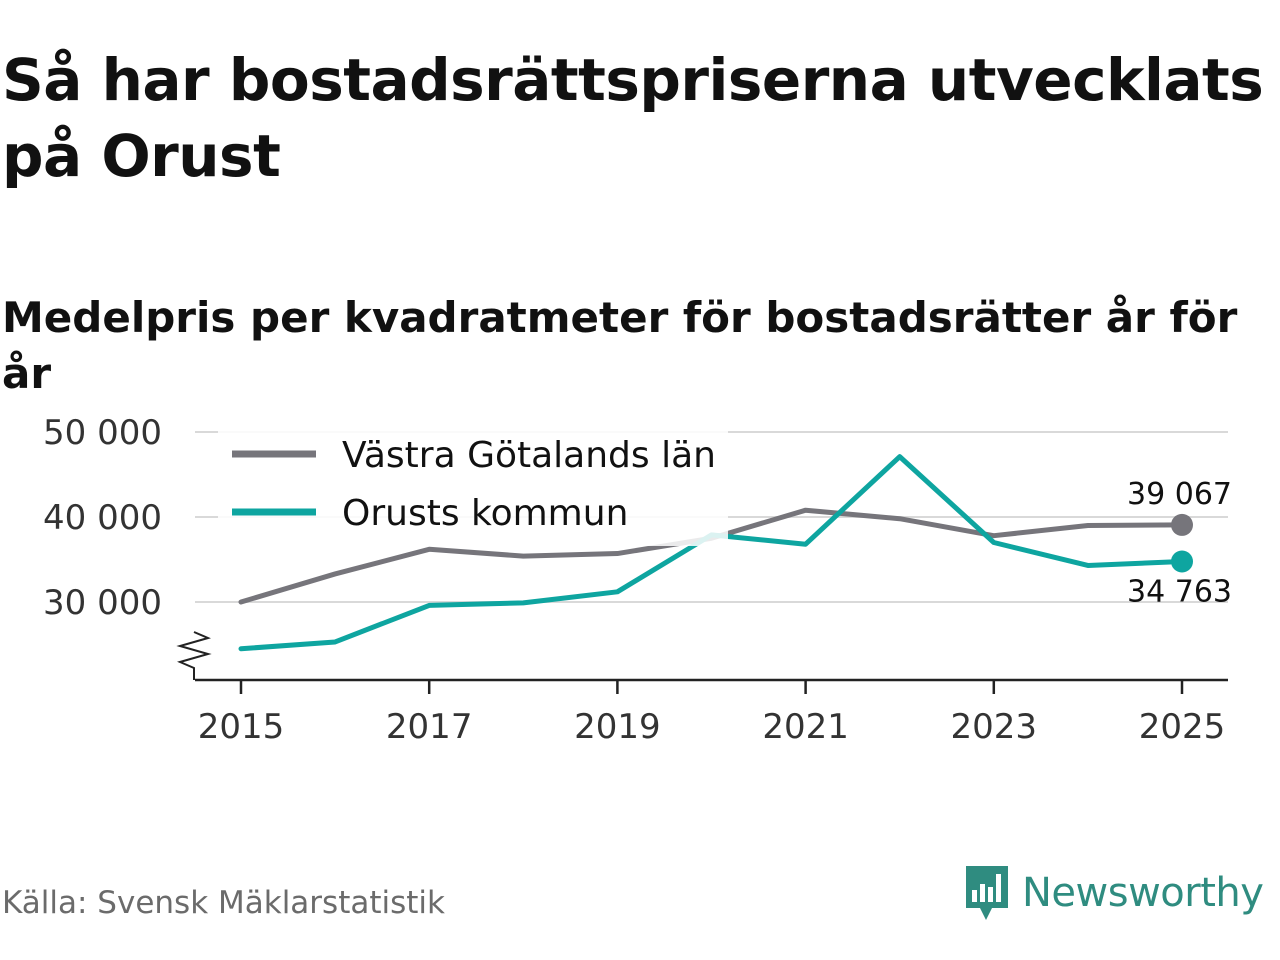 The image size is (1280, 960). I want to click on end-labels: 39 067 34 763, so click(1179, 543).